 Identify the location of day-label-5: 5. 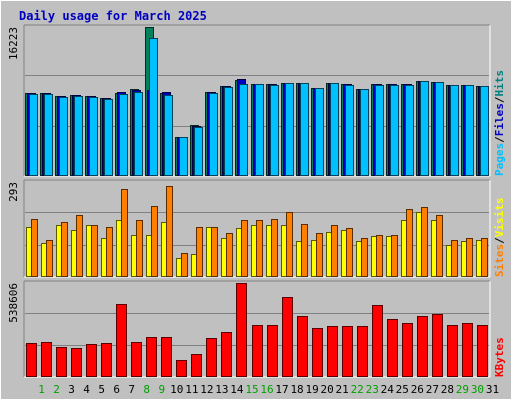
(101, 389).